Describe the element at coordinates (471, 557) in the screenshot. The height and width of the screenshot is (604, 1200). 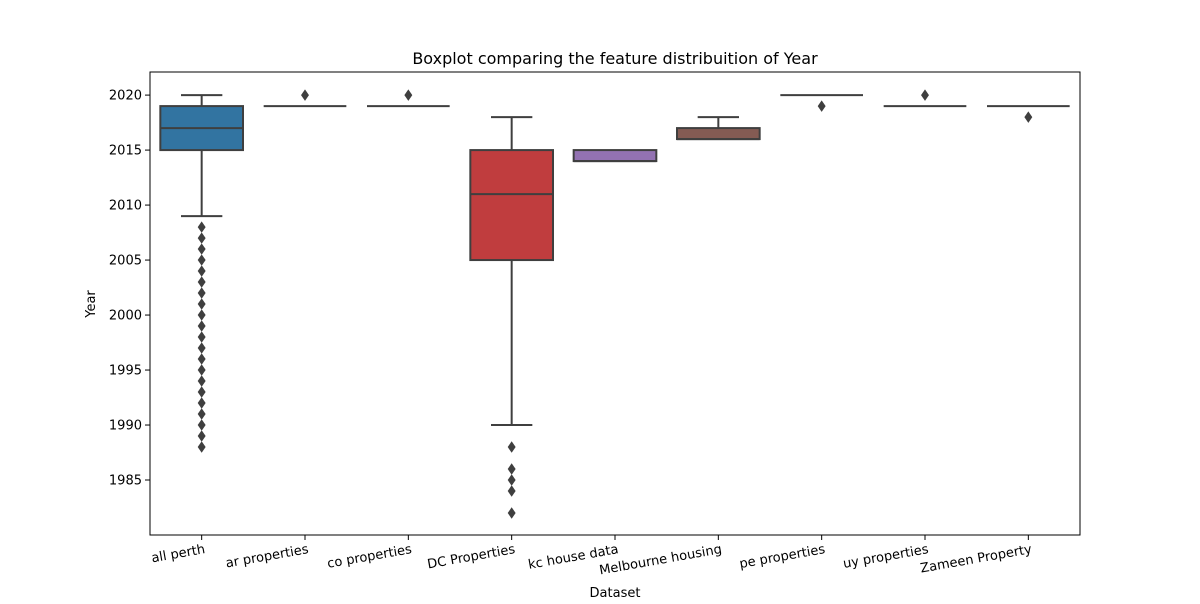
I see `x-tick-label: DC Properties` at that location.